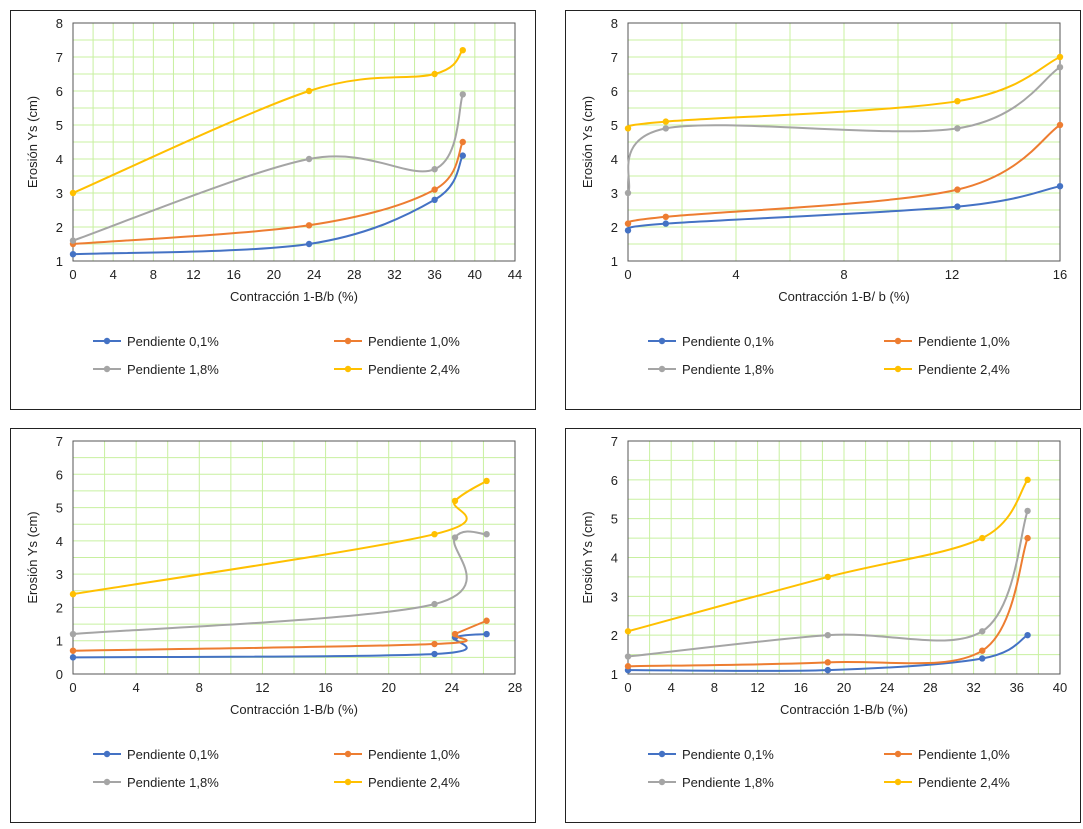 Image resolution: width=1083 pixels, height=829 pixels. Describe the element at coordinates (964, 369) in the screenshot. I see `legend-label: Pendiente 2,4%` at that location.